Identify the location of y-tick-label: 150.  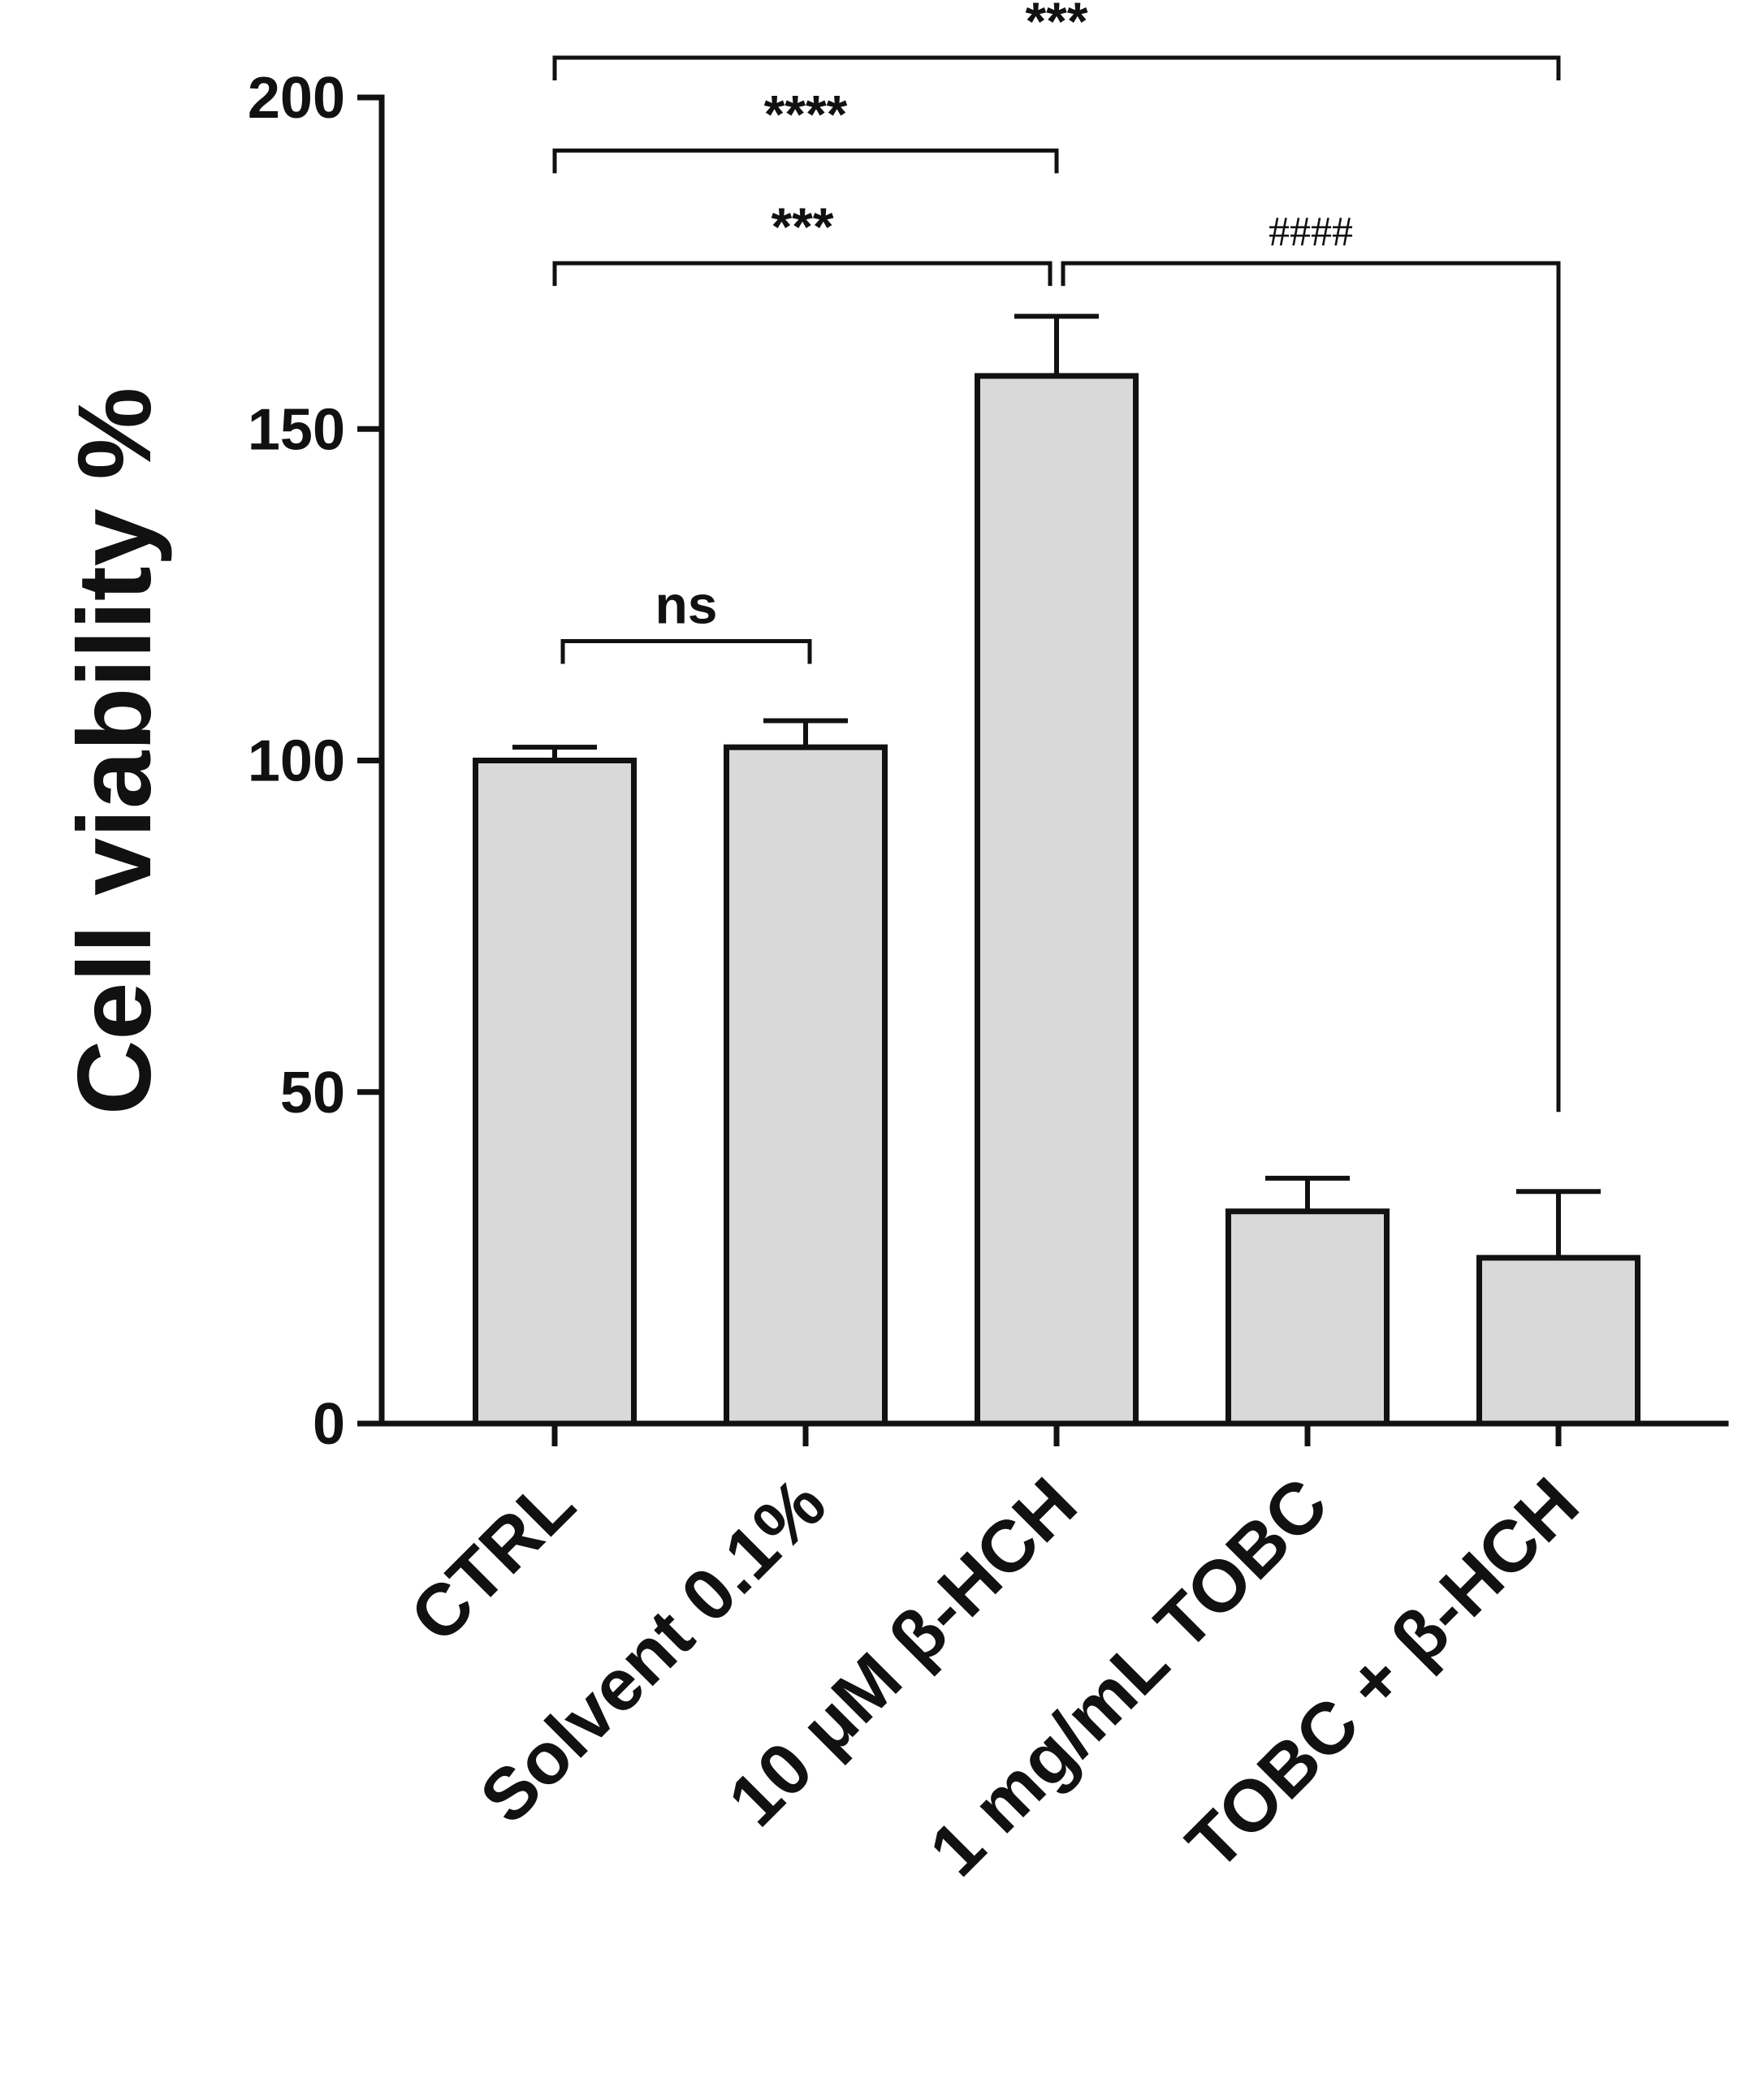
(296, 430).